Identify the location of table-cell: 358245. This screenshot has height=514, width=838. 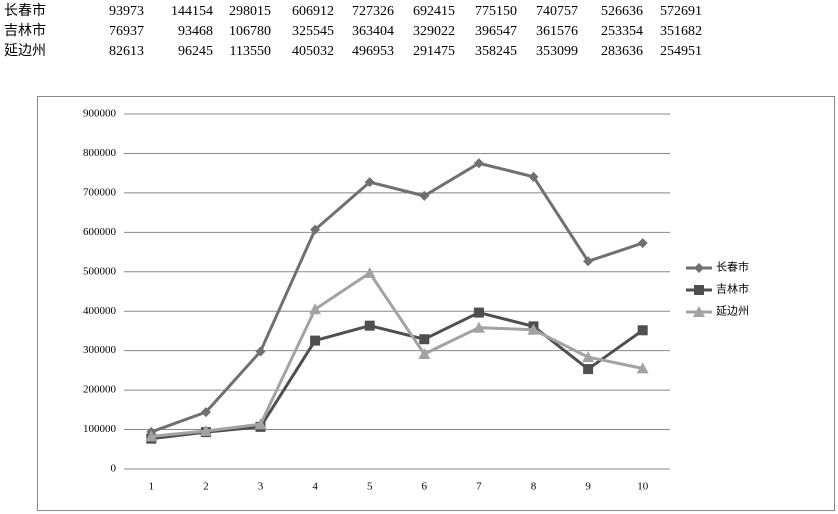
(496, 51).